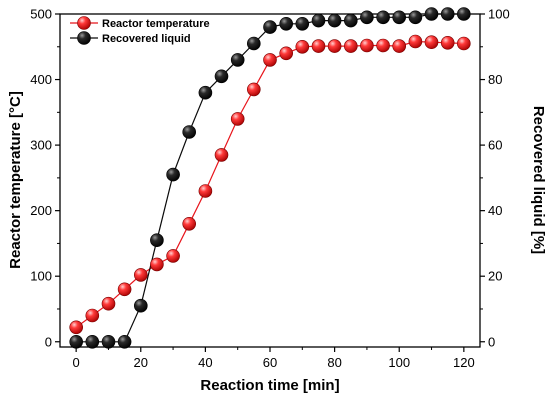 This screenshot has height=406, width=550. What do you see at coordinates (491, 341) in the screenshot?
I see `right-y-tick-label: 0` at bounding box center [491, 341].